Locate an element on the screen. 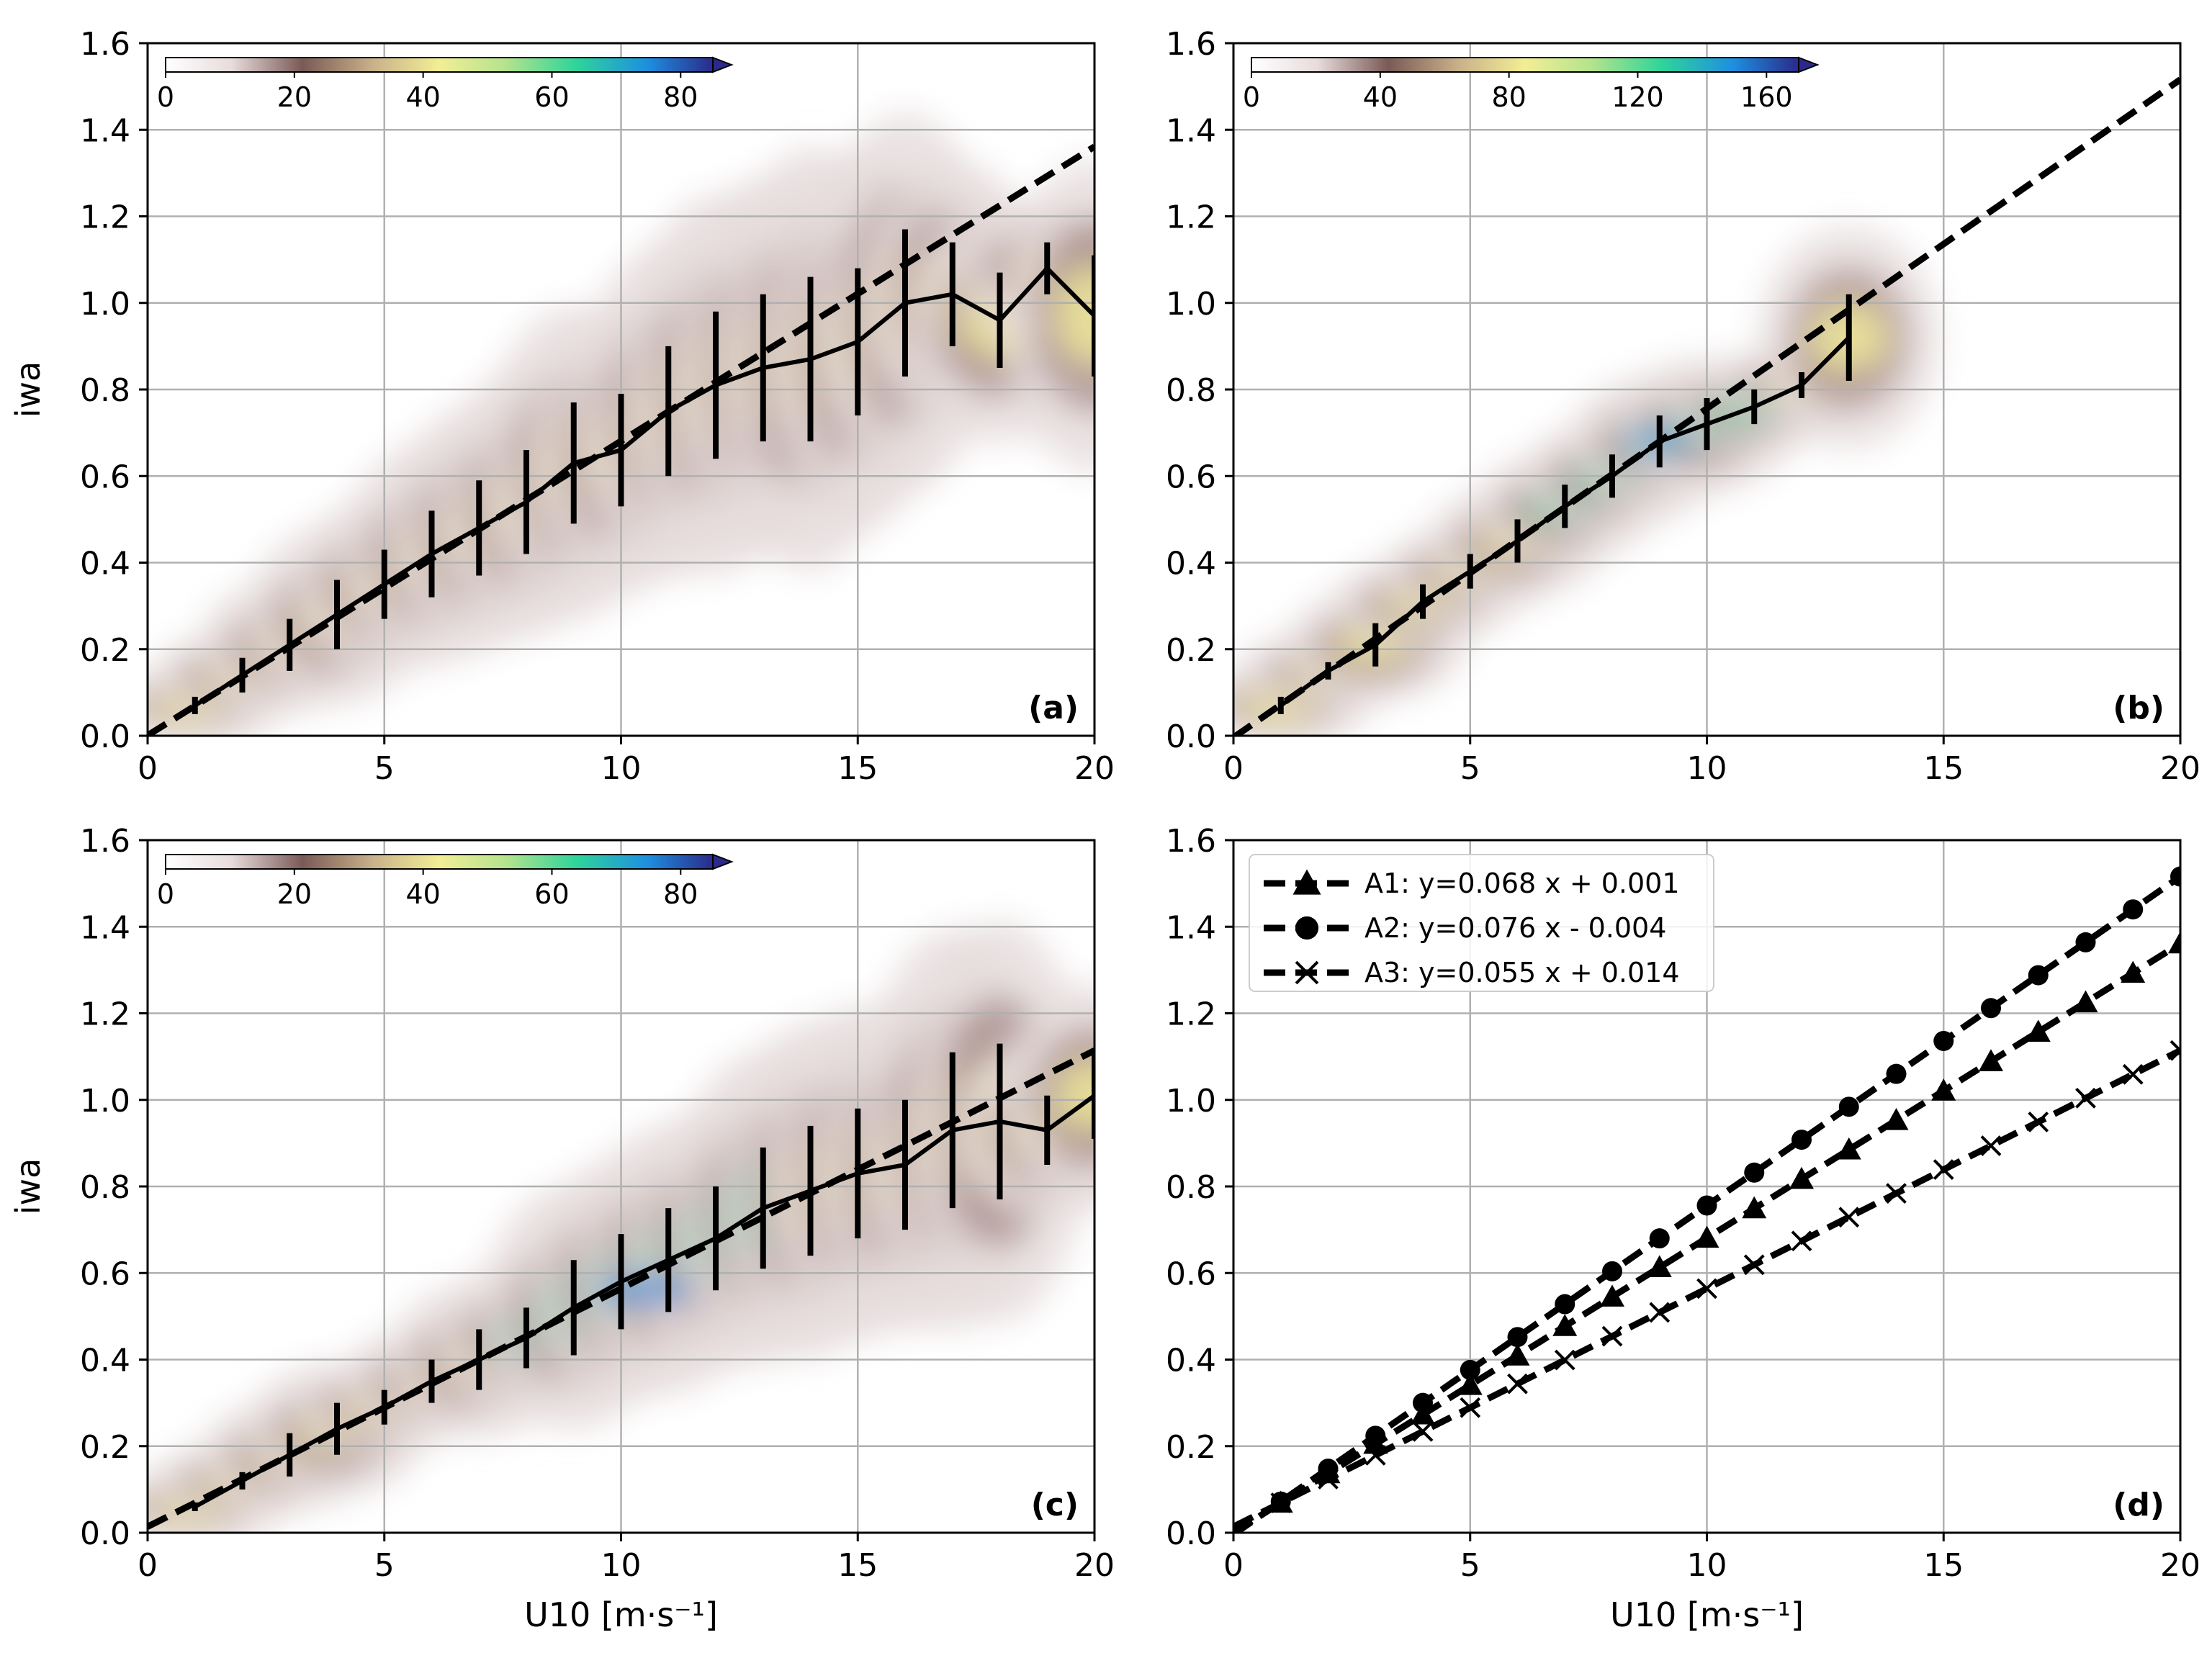 The height and width of the screenshot is (1658, 2212). x-tick-label: 5 is located at coordinates (385, 768).